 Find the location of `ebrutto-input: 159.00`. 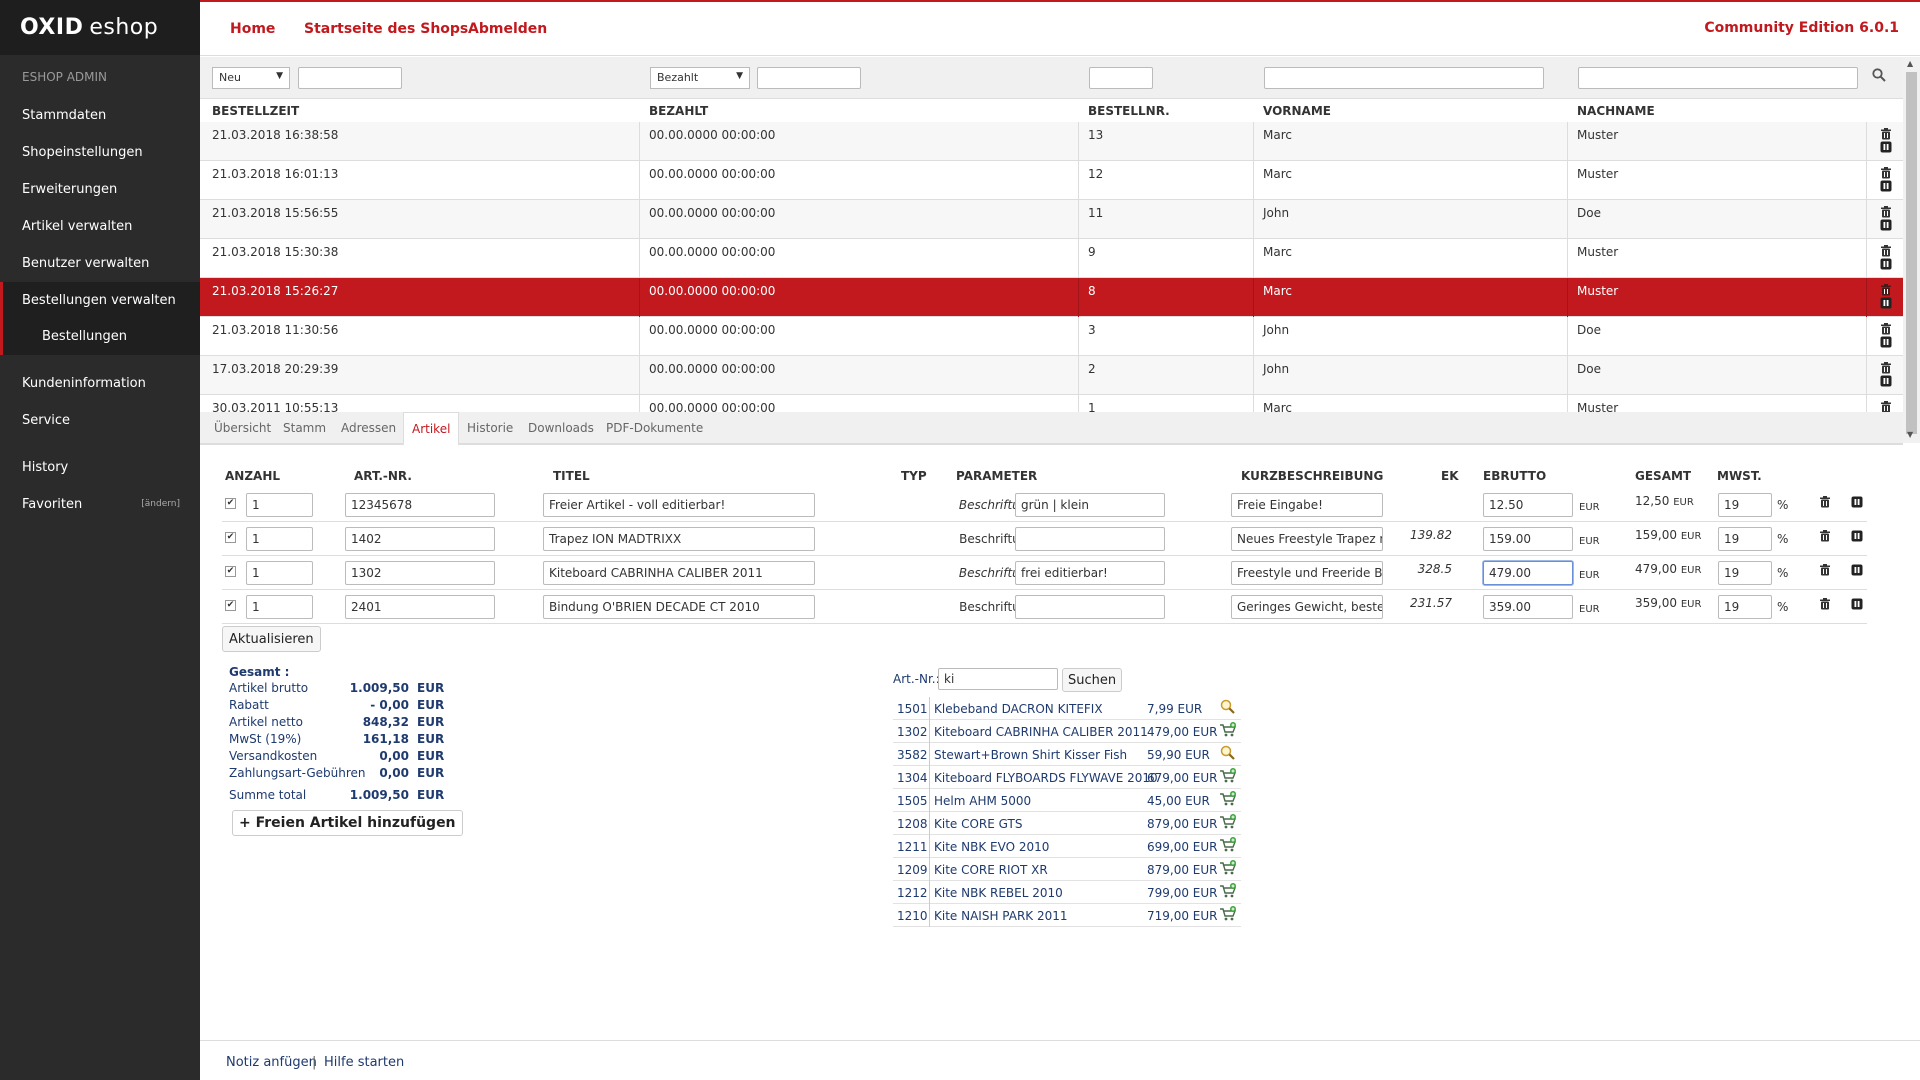

ebrutto-input: 159.00 is located at coordinates (1528, 539).